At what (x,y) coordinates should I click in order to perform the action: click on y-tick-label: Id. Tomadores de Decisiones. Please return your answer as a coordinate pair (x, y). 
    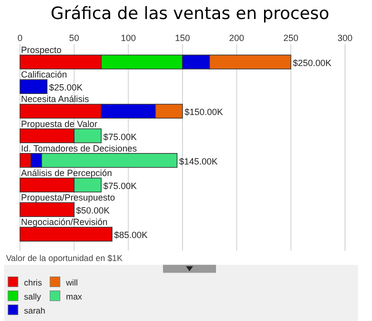
    Looking at the image, I should click on (79, 148).